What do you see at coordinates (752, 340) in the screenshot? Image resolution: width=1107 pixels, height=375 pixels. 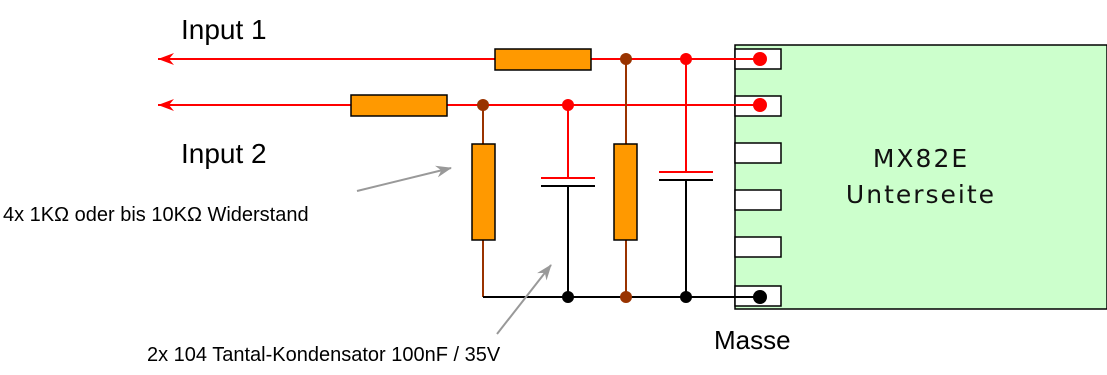 I see `ground-label: Masse` at bounding box center [752, 340].